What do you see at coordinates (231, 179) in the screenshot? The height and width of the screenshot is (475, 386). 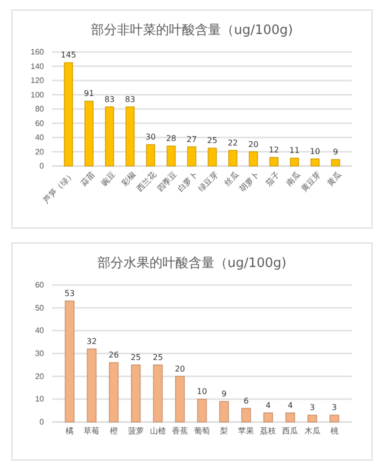 I see `x-tick-label: 丝瓜` at bounding box center [231, 179].